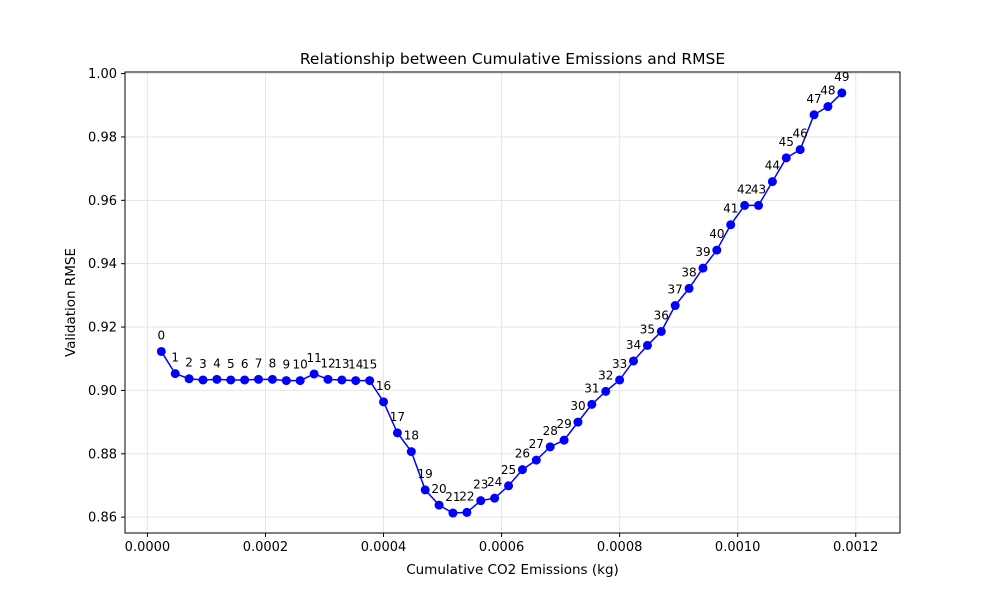  Describe the element at coordinates (494, 482) in the screenshot. I see `point-label: 24` at that location.